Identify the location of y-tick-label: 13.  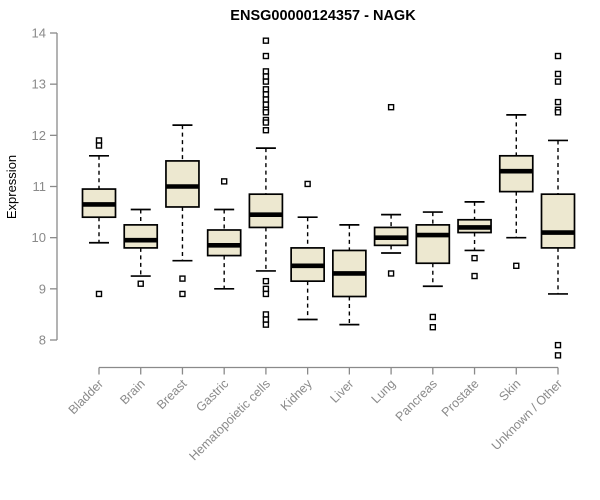
(39, 84).